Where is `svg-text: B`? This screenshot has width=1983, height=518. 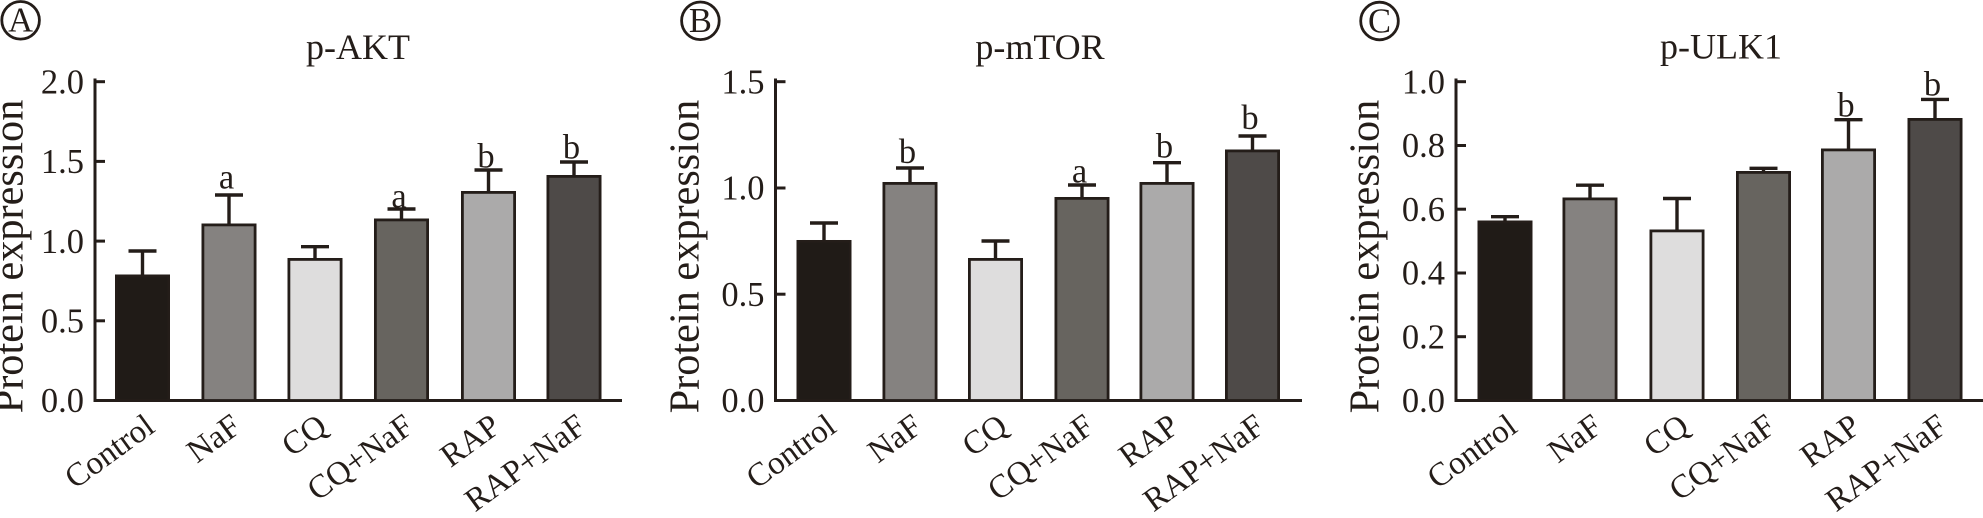
svg-text: B is located at coordinates (700, 21).